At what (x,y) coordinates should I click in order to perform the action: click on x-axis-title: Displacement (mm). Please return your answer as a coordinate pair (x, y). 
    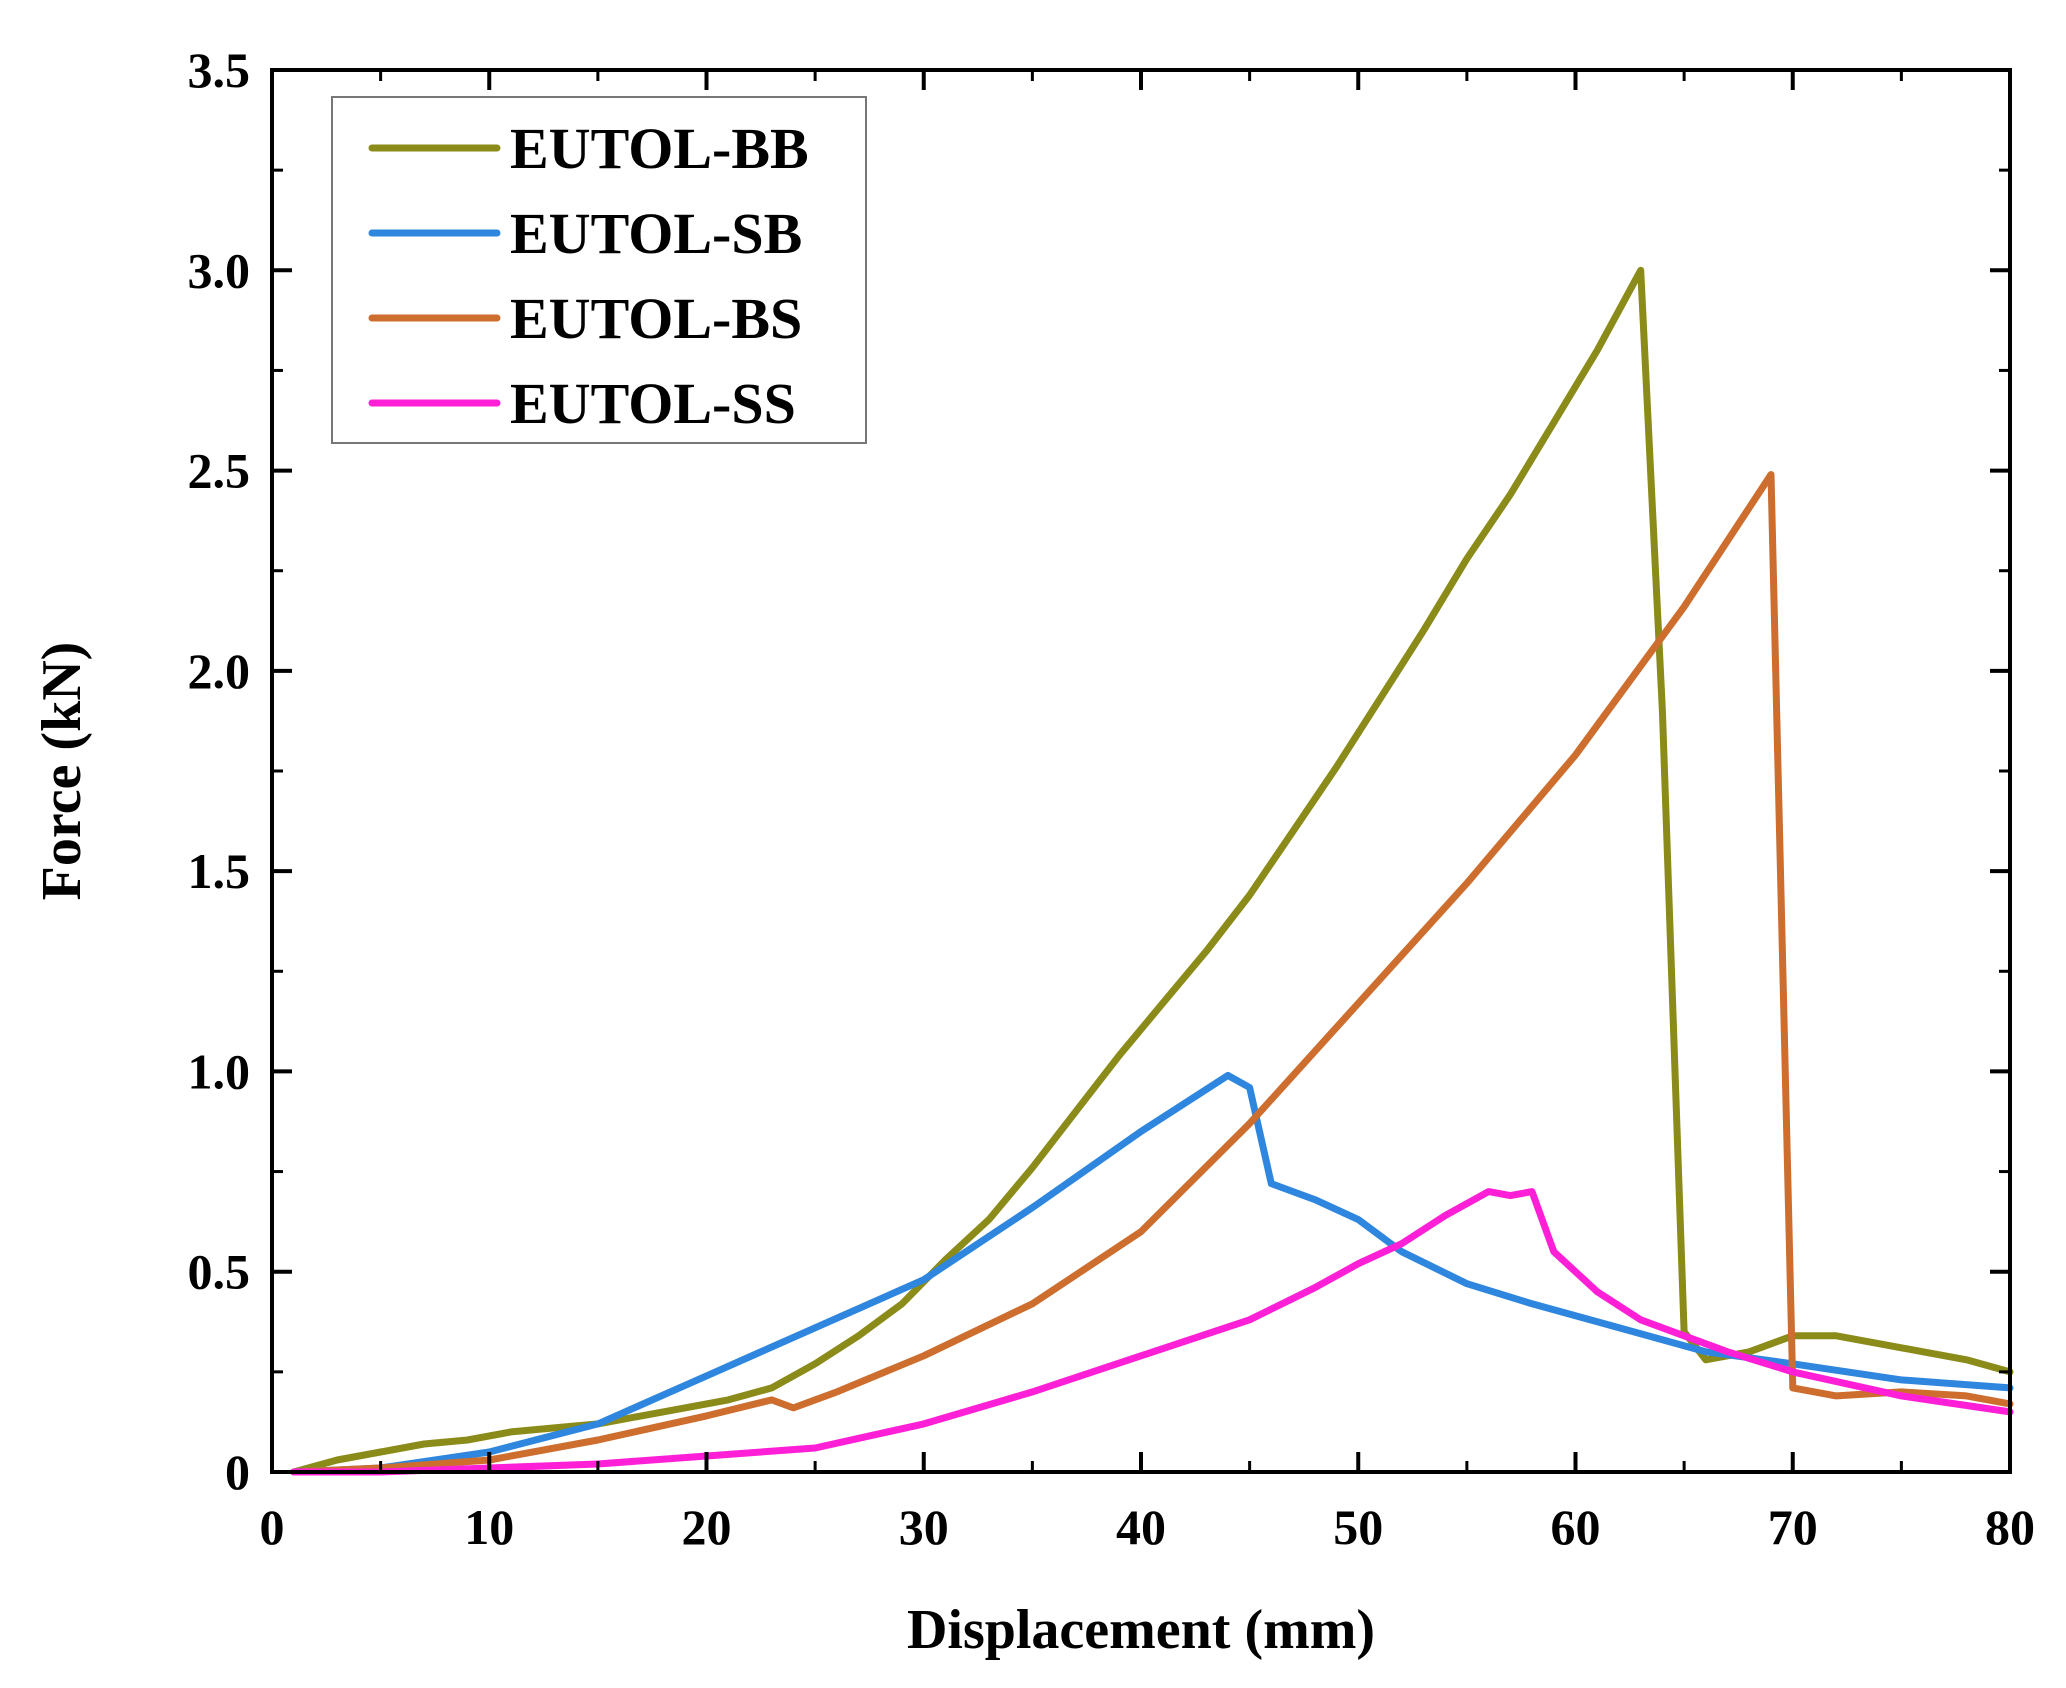
    Looking at the image, I should click on (1141, 1630).